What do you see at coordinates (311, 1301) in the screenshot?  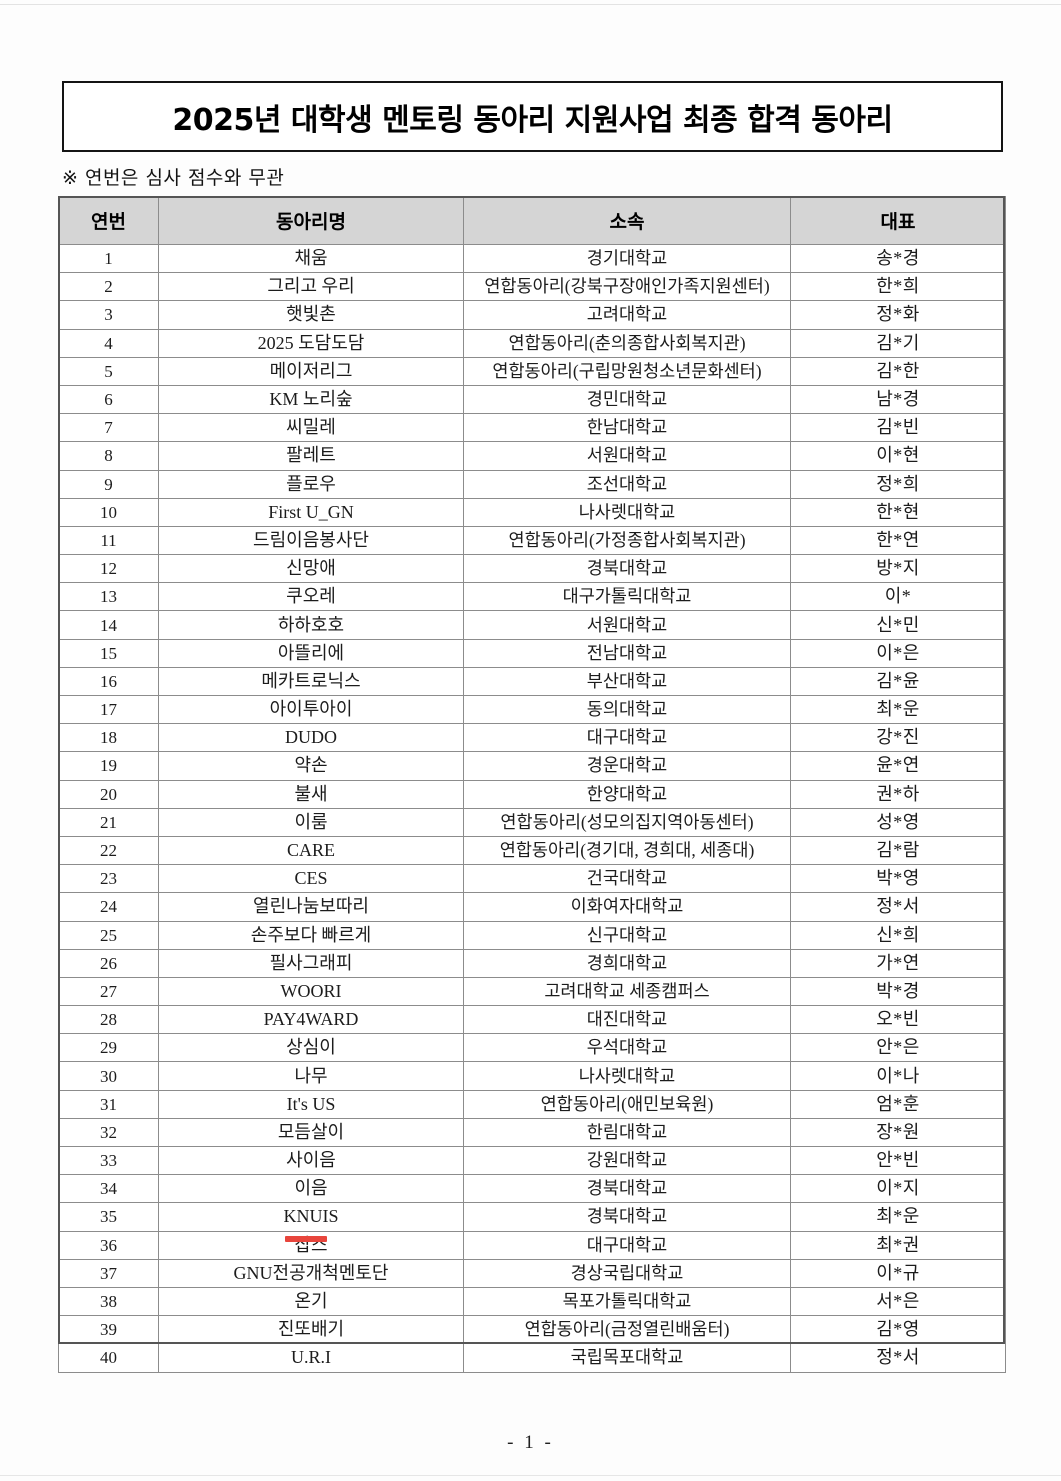 I see `cell-club: 온기` at bounding box center [311, 1301].